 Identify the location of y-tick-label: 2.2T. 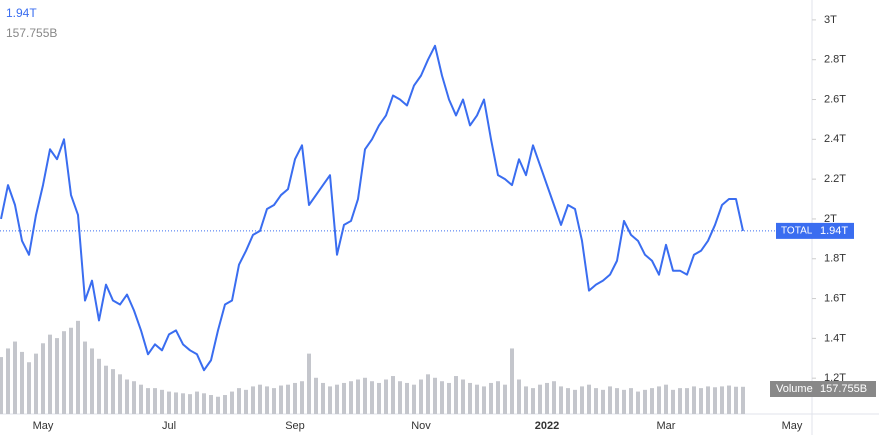
(835, 179).